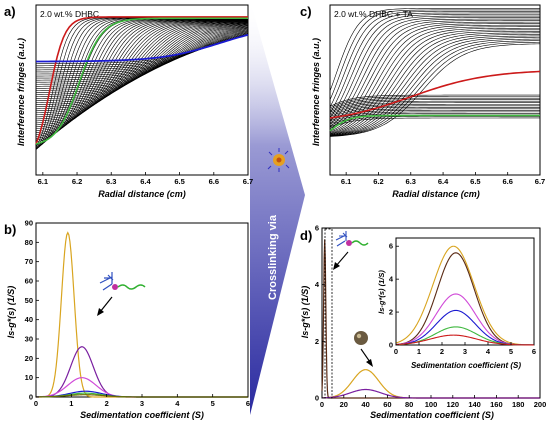 This screenshot has width=550, height=437. What do you see at coordinates (466, 365) in the screenshot?
I see `panel-d-inset-xlabel: Sedimentation coefficient (S)` at bounding box center [466, 365].